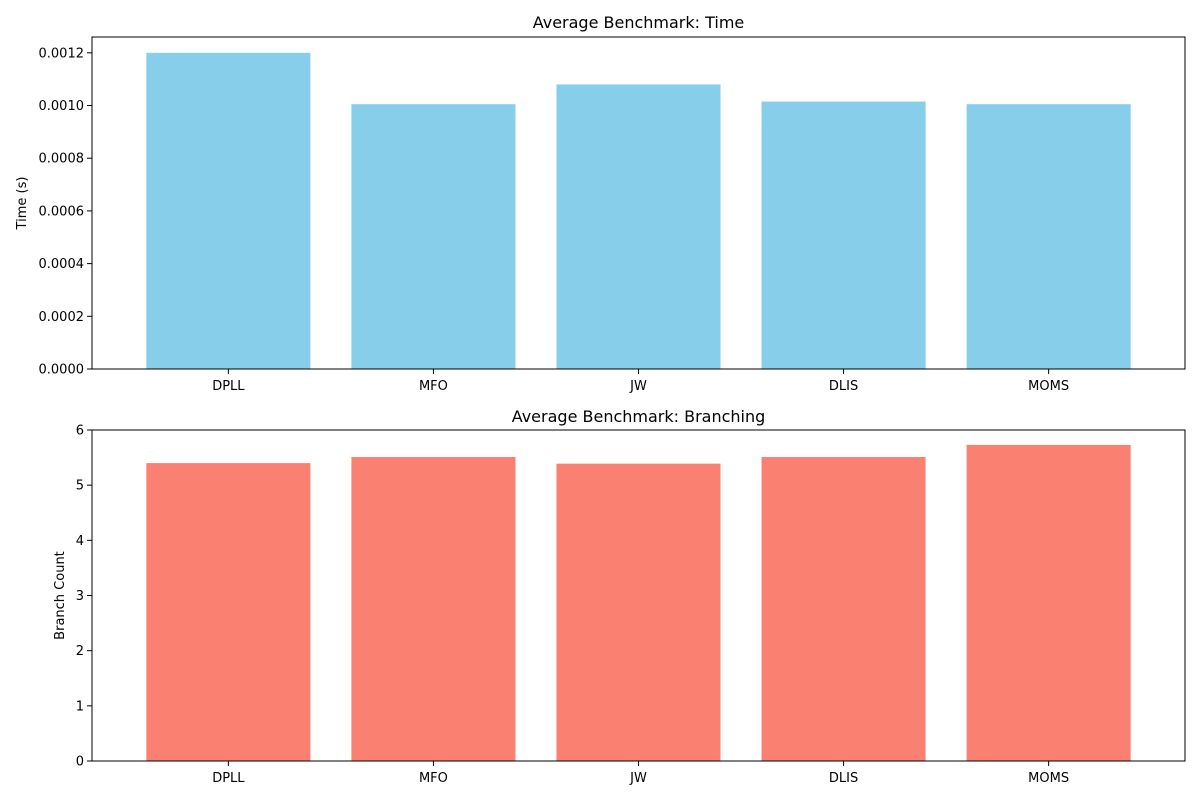  I want to click on y-tick-label: 0.0004, so click(62, 264).